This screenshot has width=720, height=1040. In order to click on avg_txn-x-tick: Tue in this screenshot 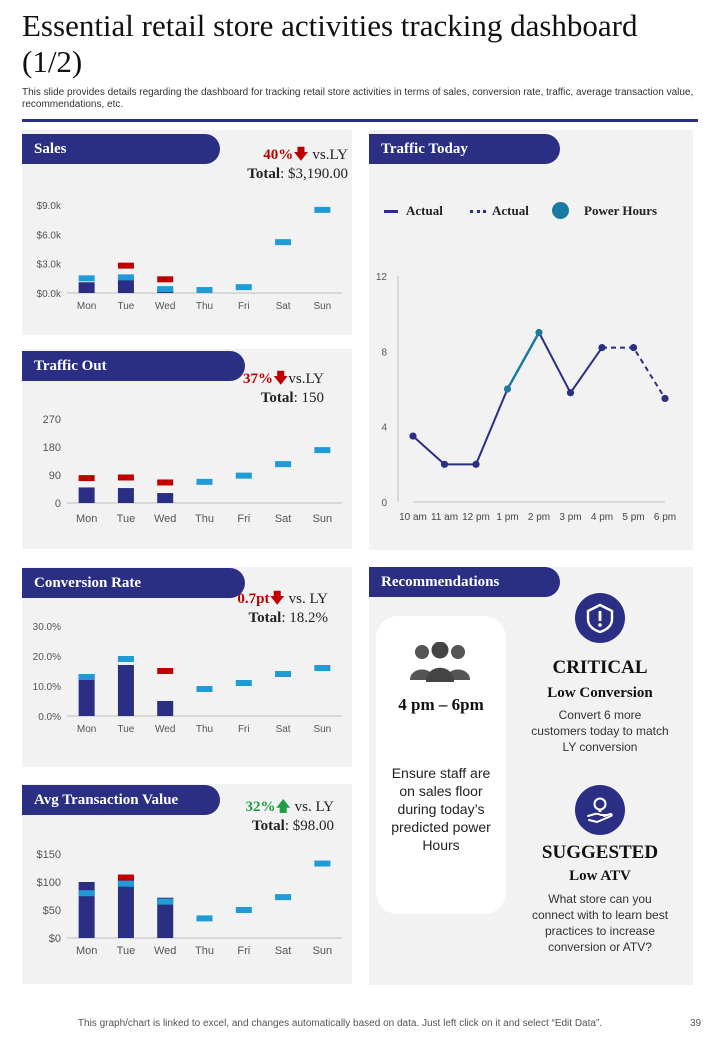, I will do `click(126, 951)`.